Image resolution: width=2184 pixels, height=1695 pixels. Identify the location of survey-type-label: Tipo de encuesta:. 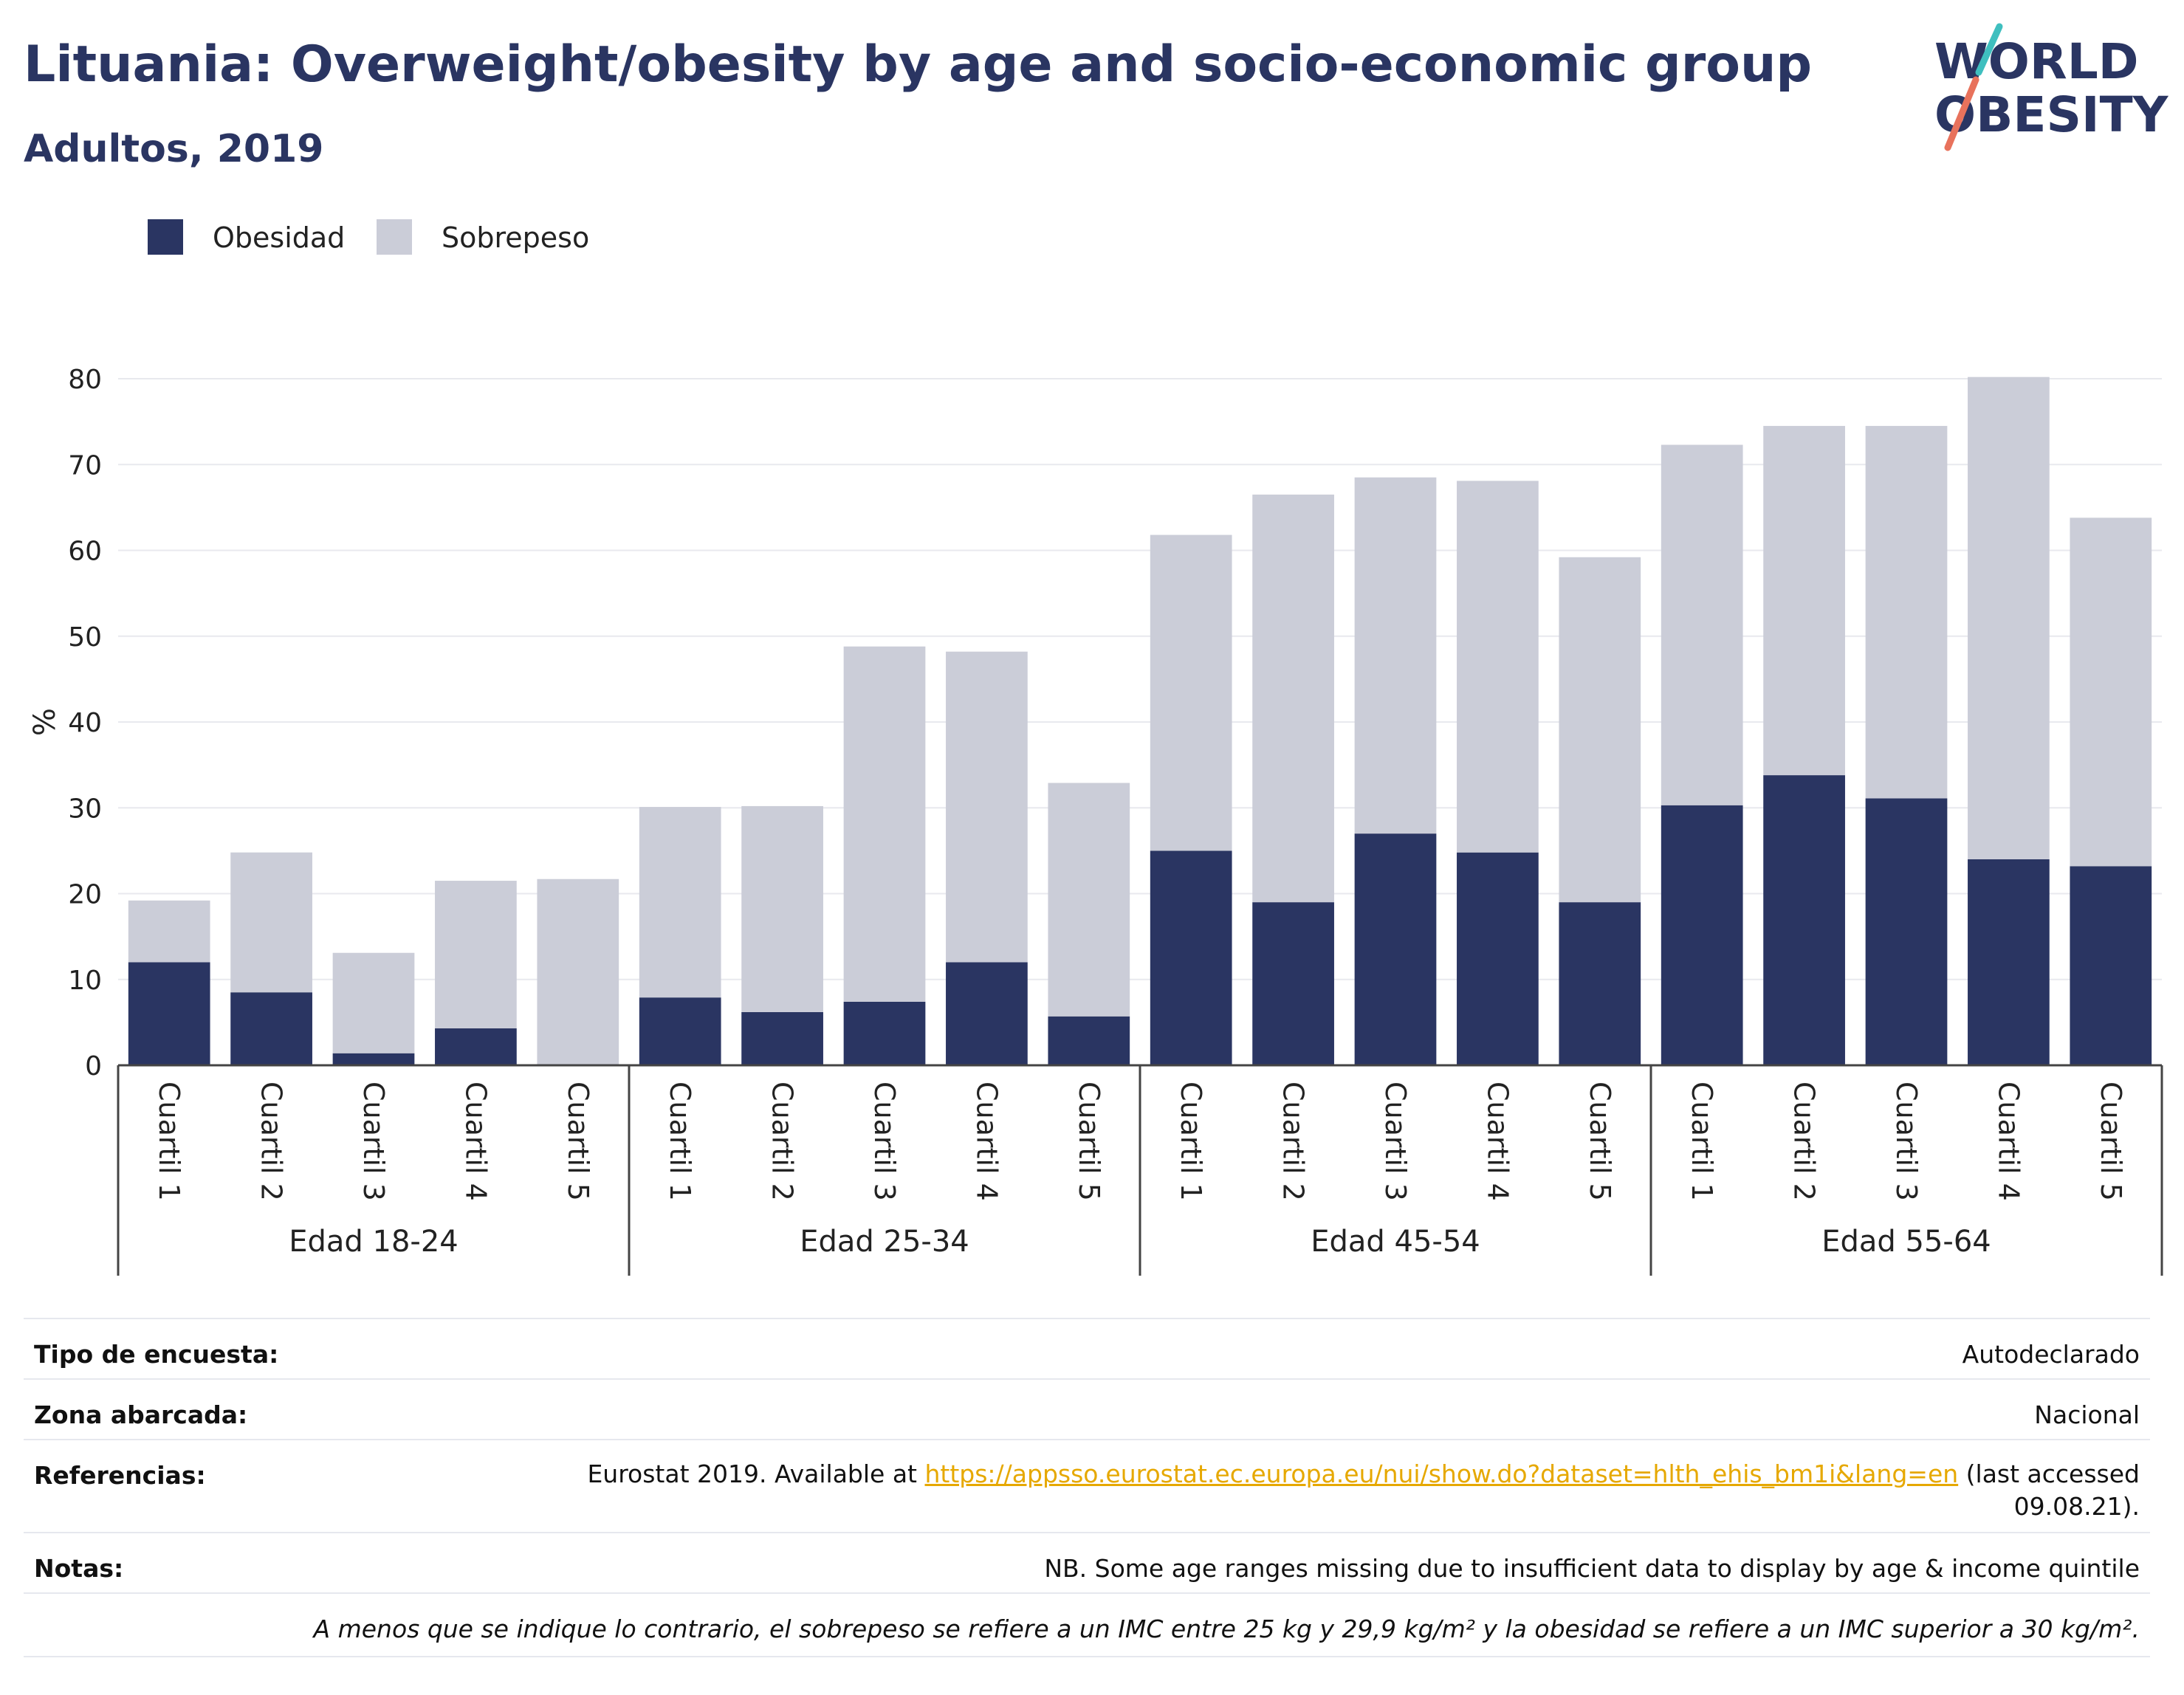
(156, 1354).